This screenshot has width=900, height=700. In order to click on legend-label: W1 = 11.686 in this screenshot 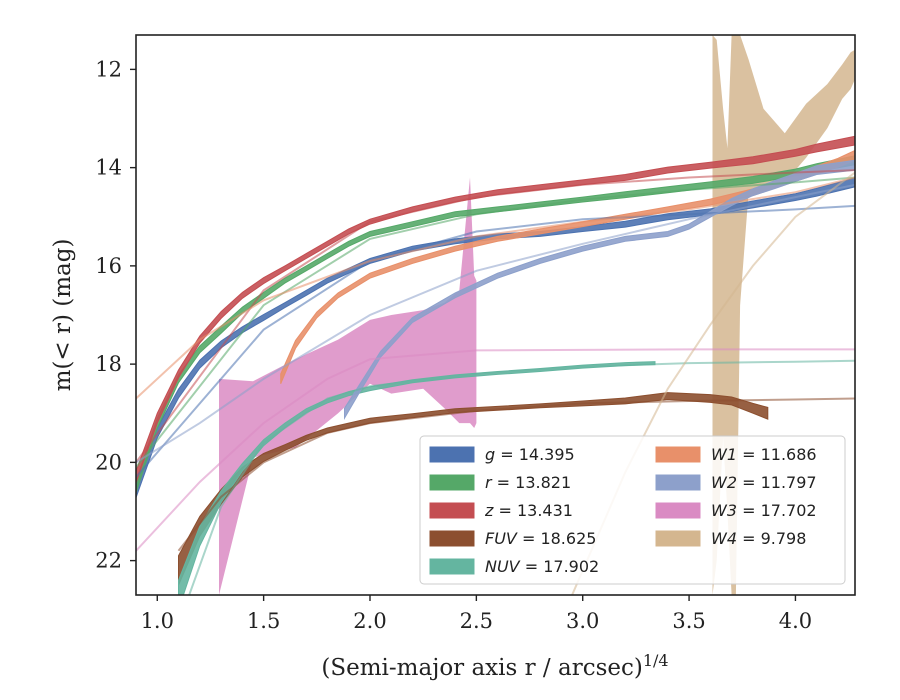, I will do `click(764, 454)`.